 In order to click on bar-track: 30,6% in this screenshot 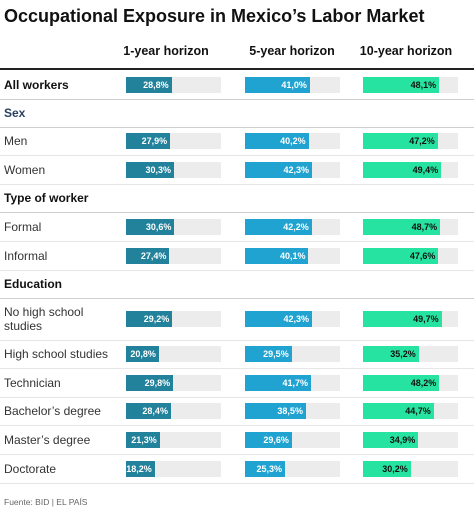, I will do `click(173, 226)`.